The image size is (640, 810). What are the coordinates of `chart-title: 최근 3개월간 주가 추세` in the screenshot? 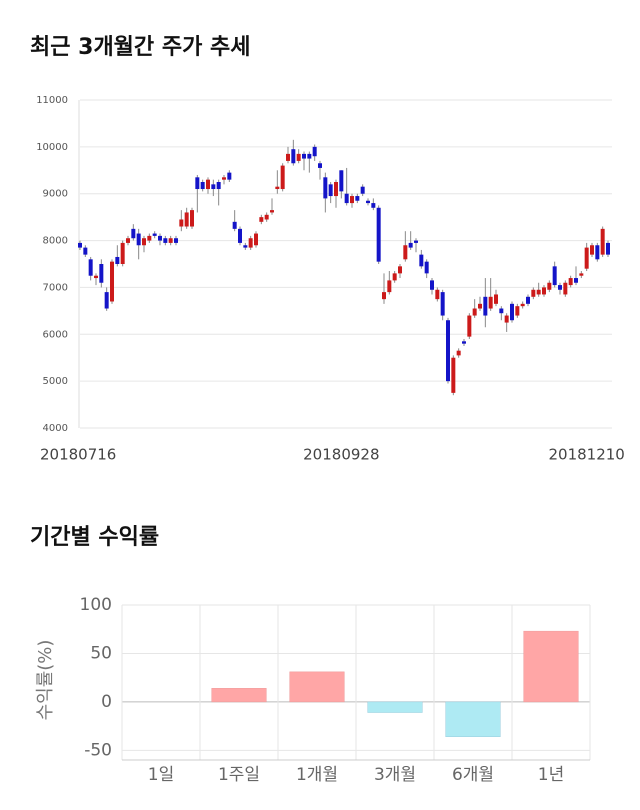 It's located at (140, 47).